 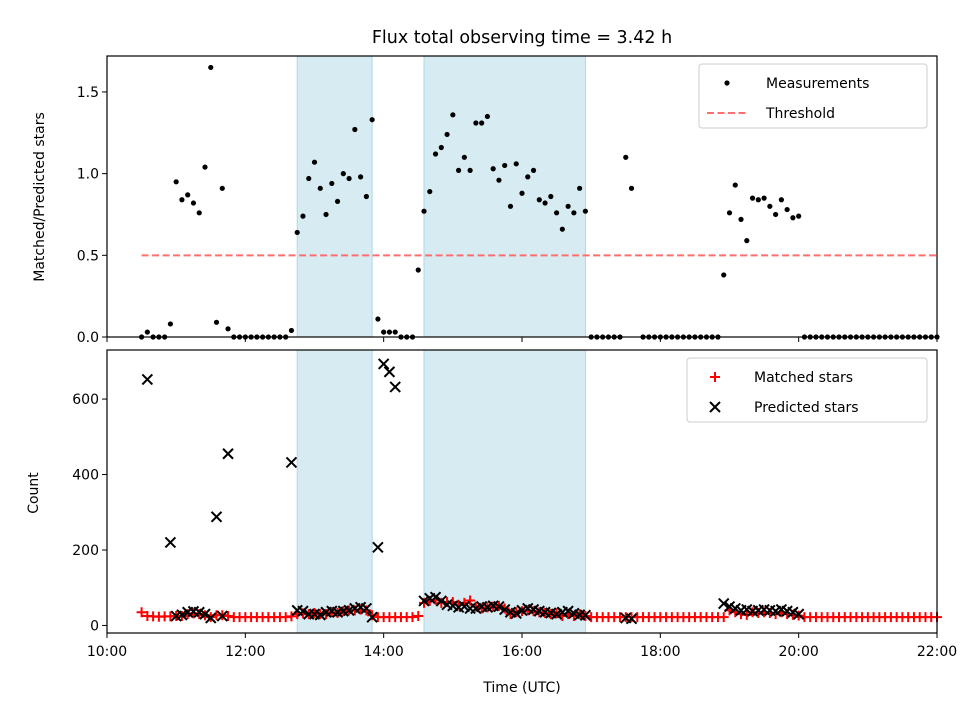 What do you see at coordinates (800, 114) in the screenshot?
I see `legend-label: Threshold` at bounding box center [800, 114].